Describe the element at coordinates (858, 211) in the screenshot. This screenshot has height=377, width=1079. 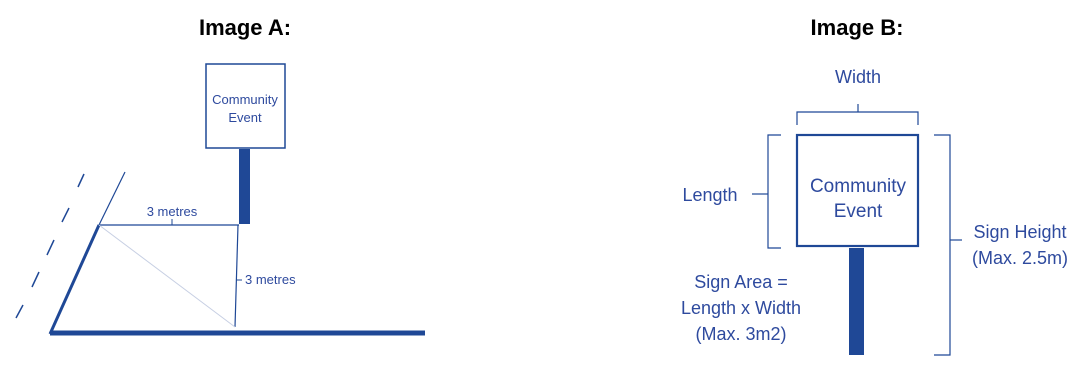
I see `image-b-sign-text-line2: Event` at that location.